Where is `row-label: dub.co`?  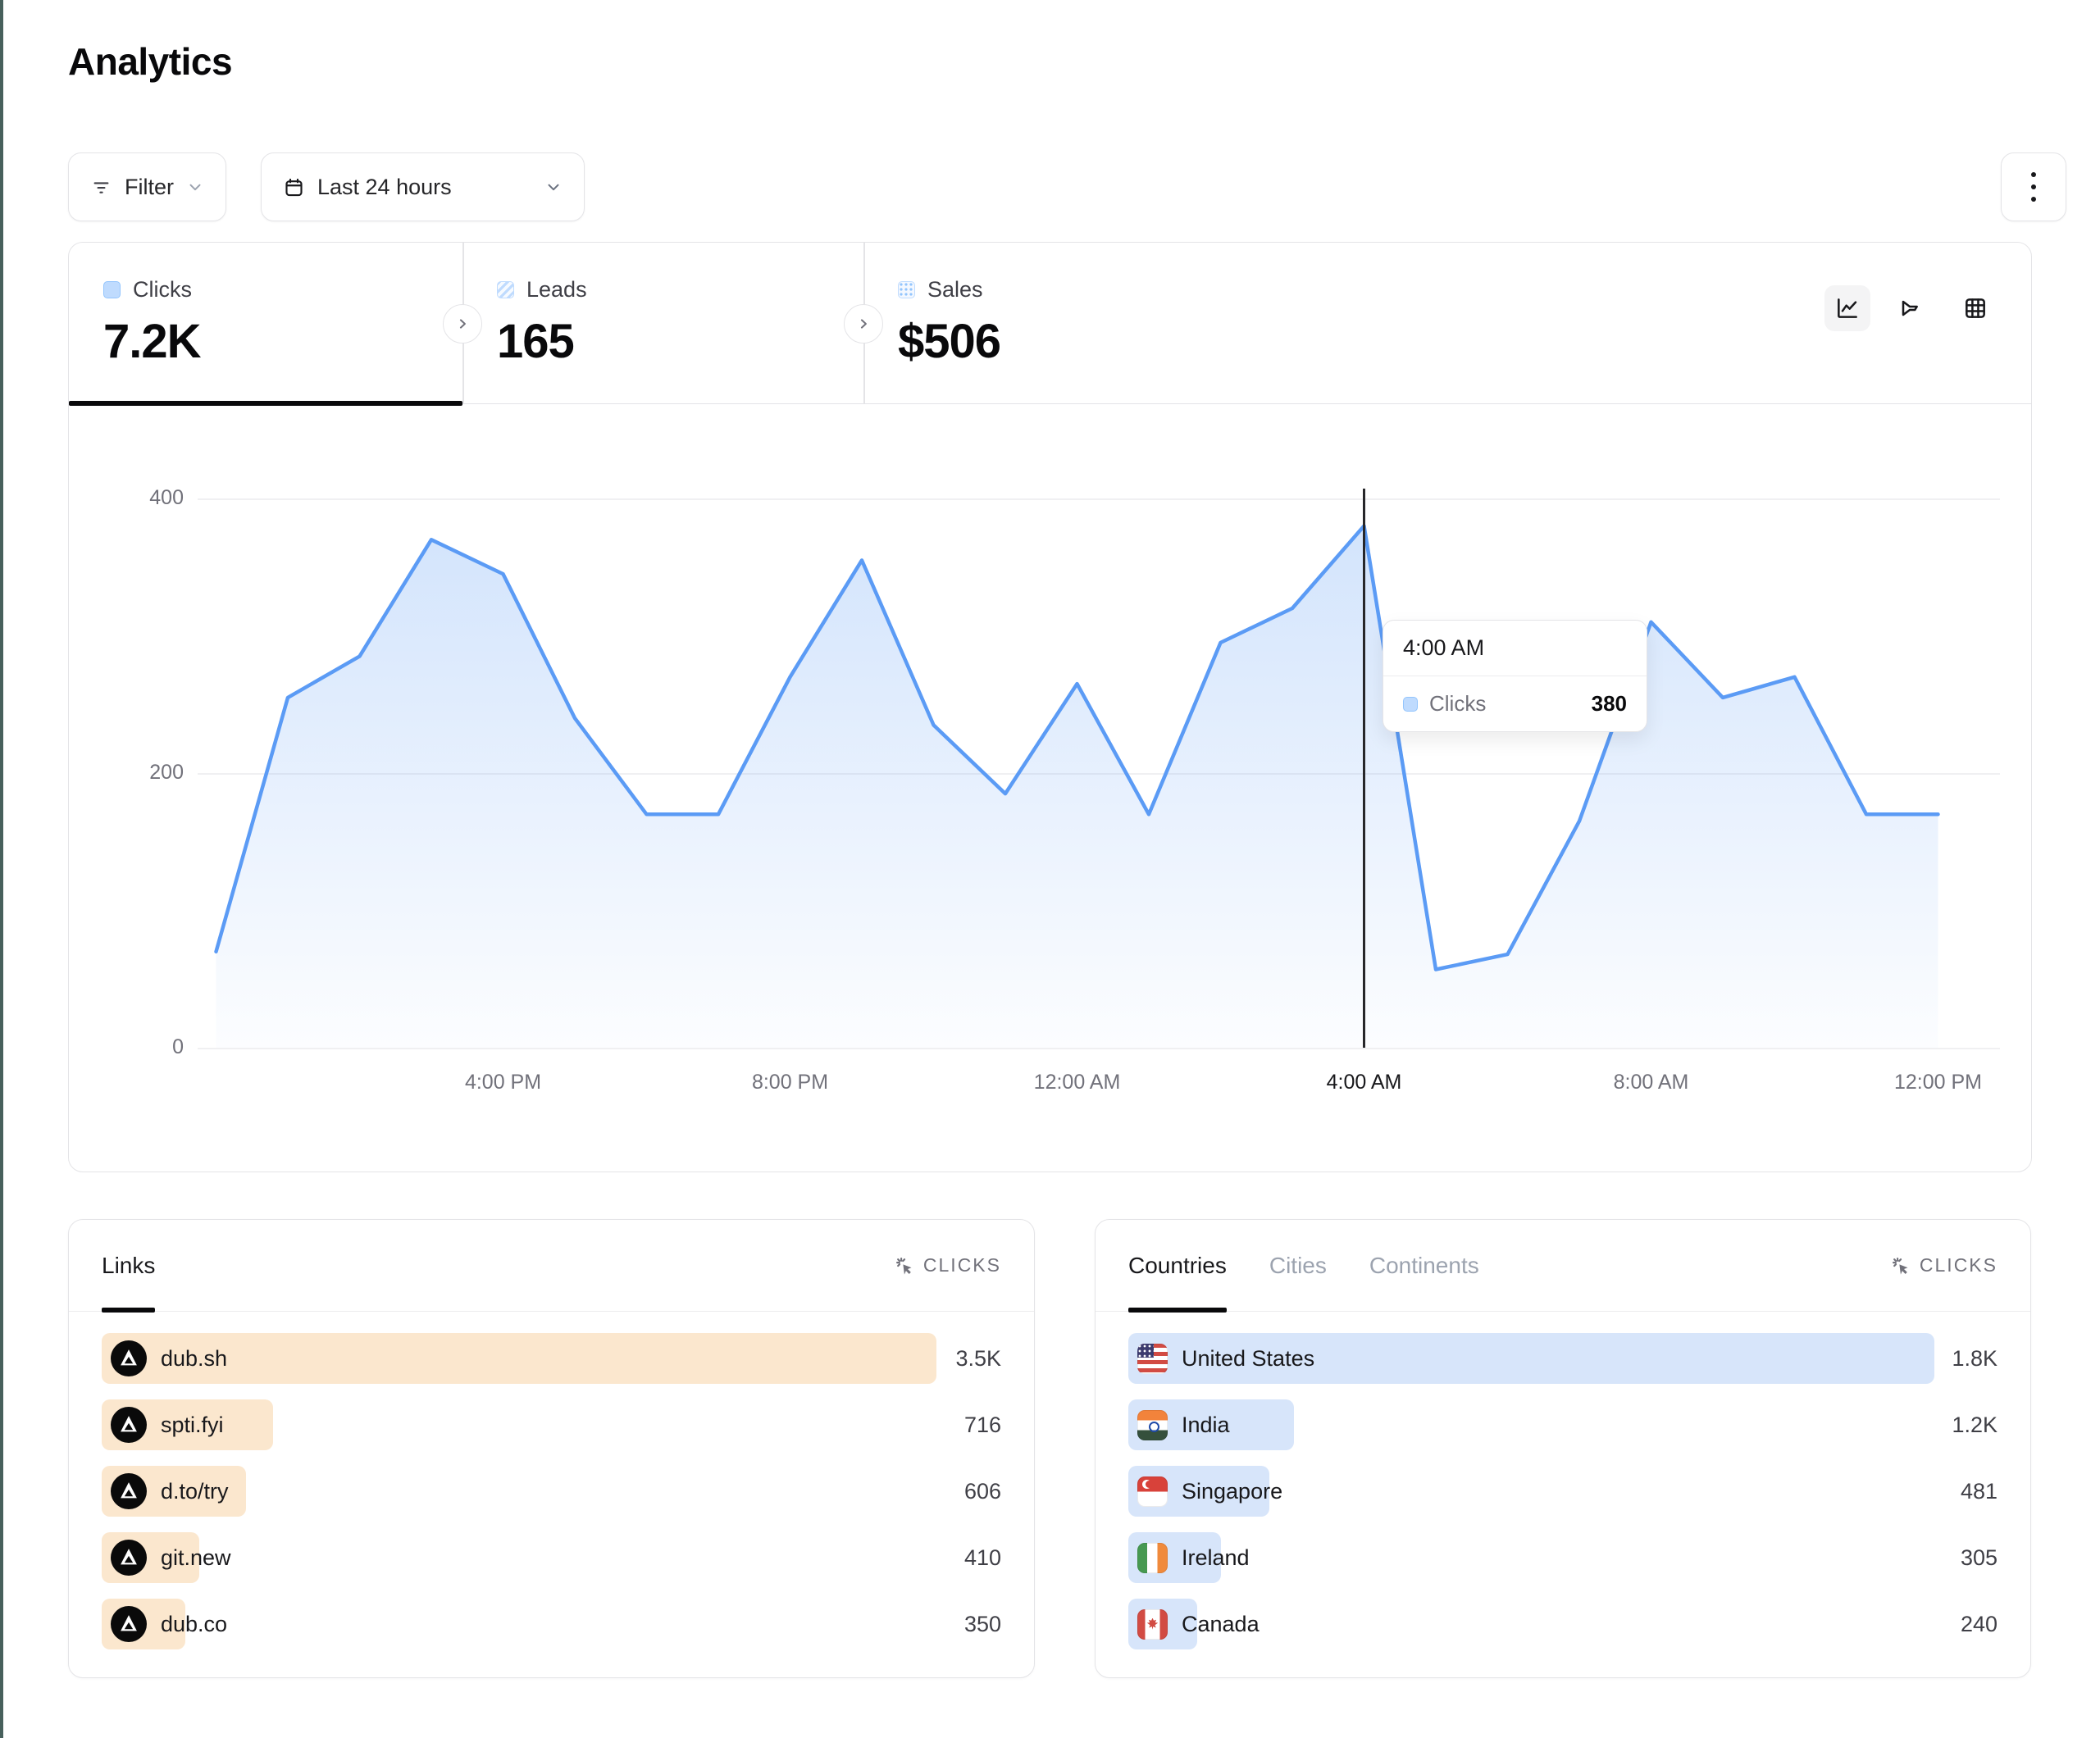 row-label: dub.co is located at coordinates (194, 1623).